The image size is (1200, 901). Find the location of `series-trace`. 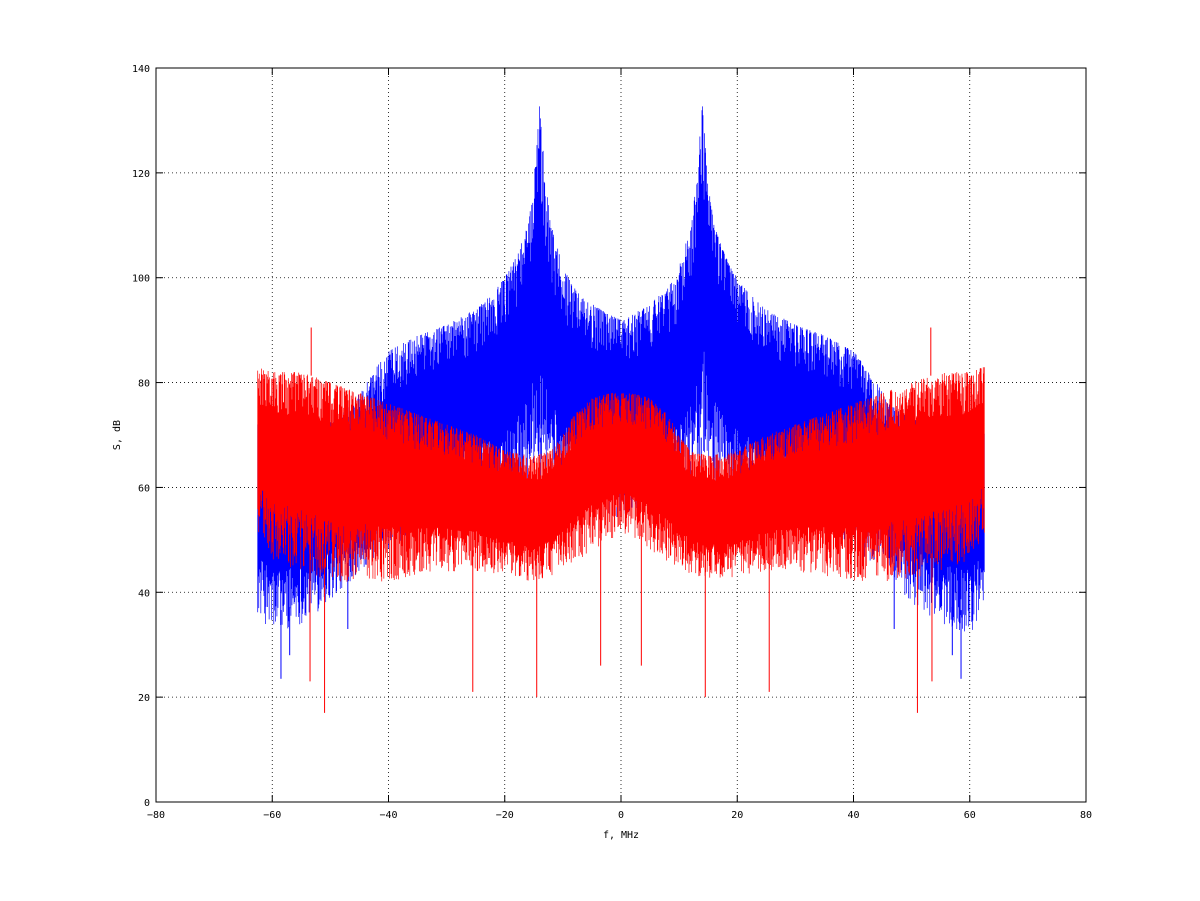

series-trace is located at coordinates (621, 474).